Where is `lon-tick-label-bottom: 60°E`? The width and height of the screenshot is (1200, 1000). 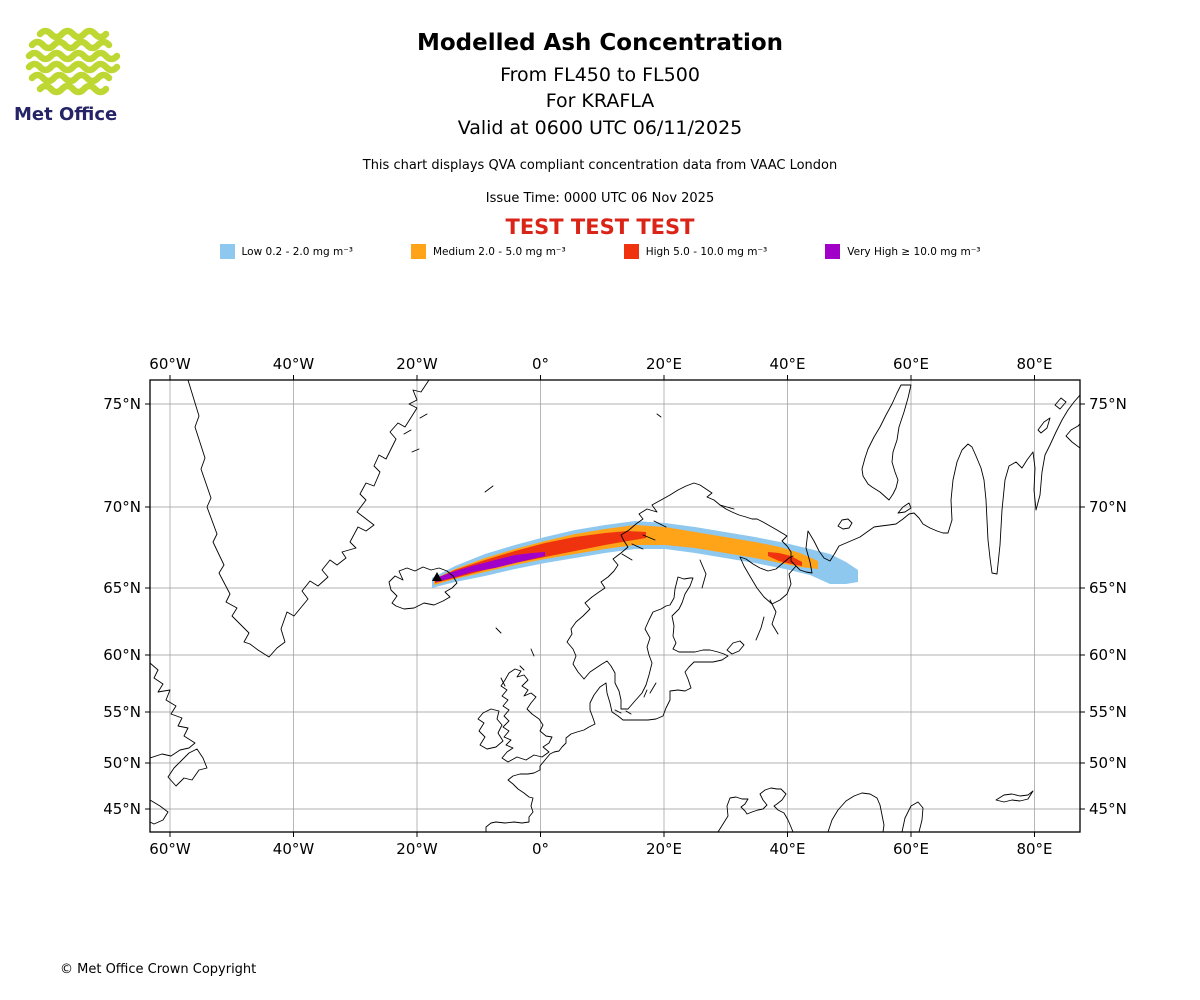
lon-tick-label-bottom: 60°E is located at coordinates (911, 849).